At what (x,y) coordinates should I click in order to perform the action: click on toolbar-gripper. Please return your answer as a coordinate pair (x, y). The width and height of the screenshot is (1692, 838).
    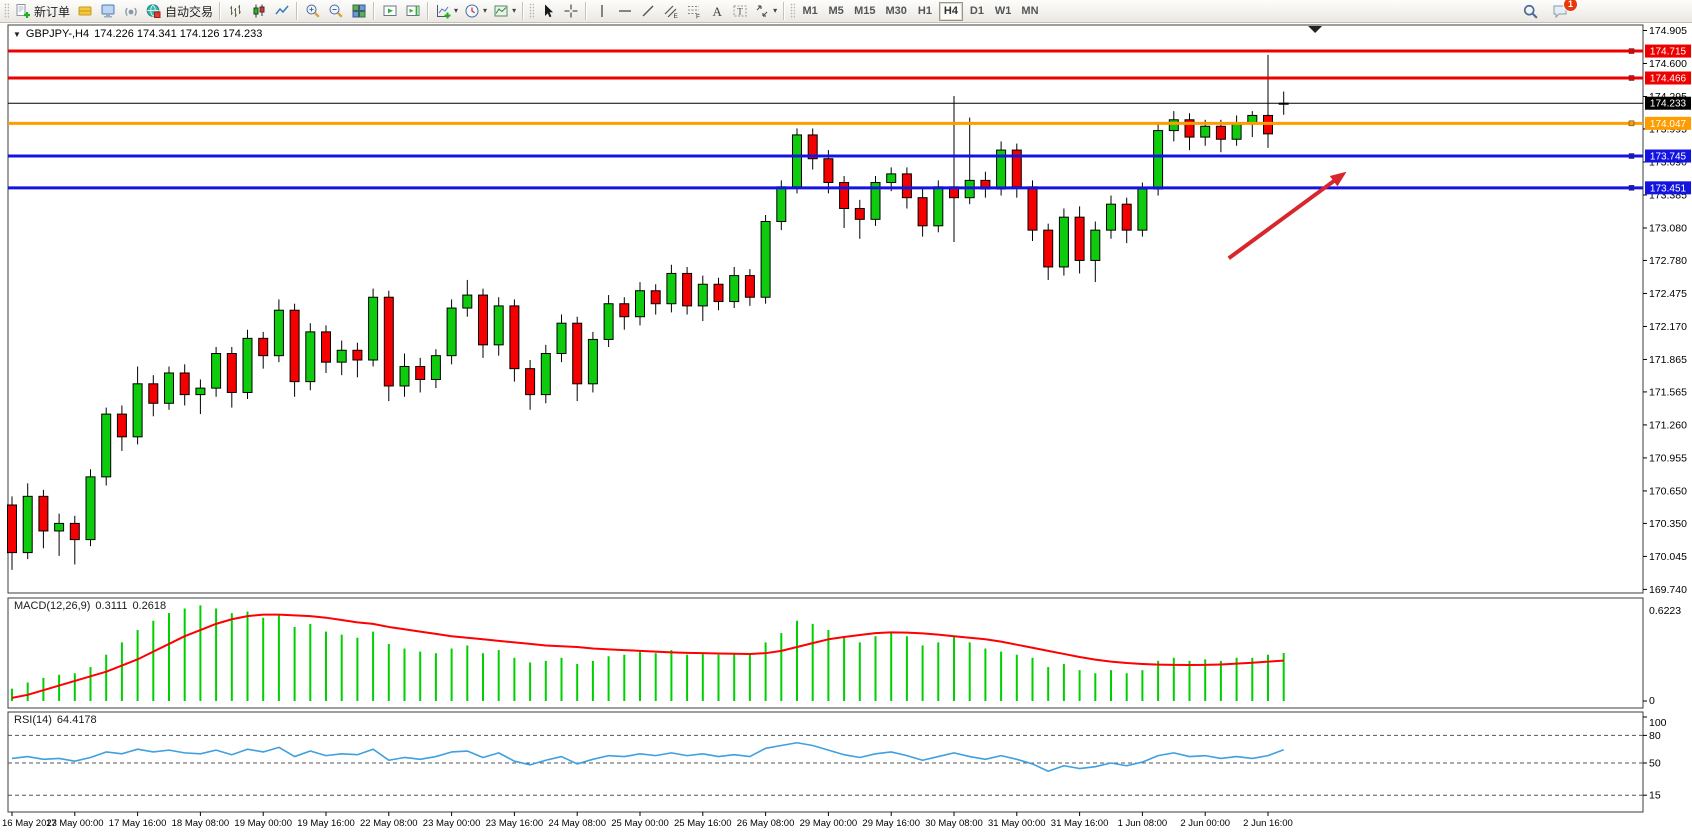
    Looking at the image, I should click on (793, 11).